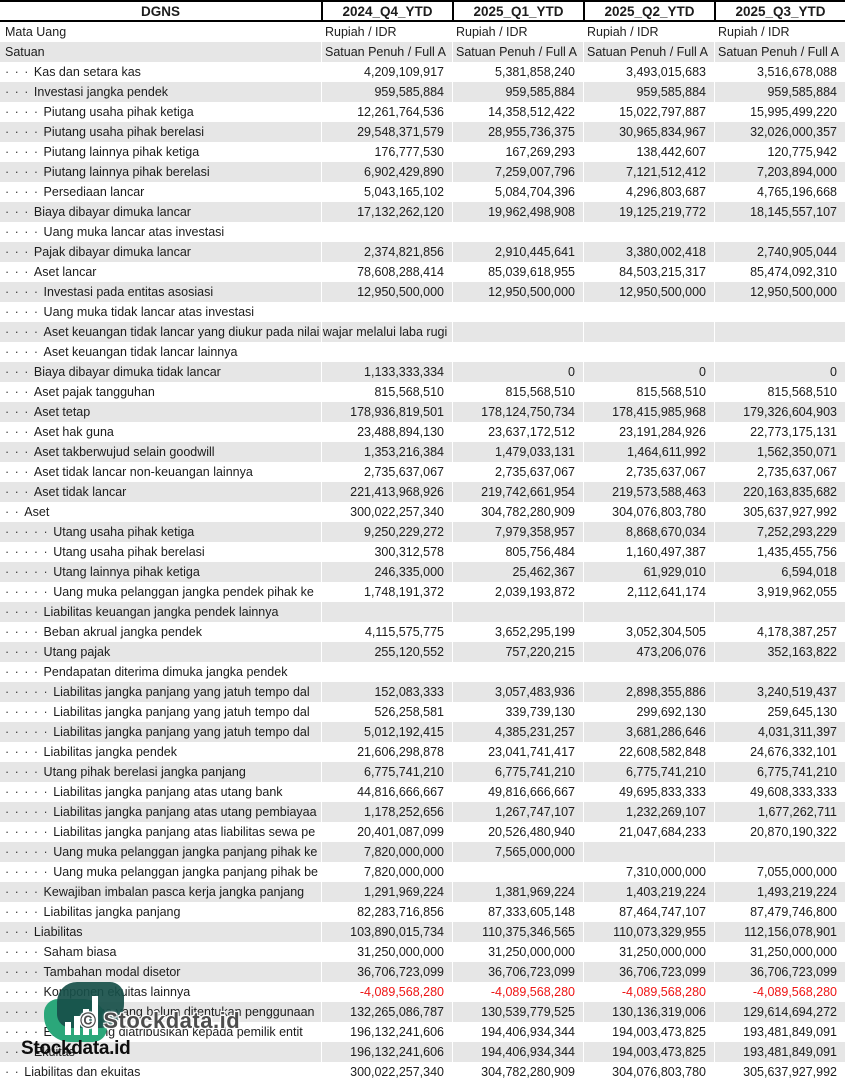  I want to click on value-cell: 304,782,280,909, so click(517, 512).